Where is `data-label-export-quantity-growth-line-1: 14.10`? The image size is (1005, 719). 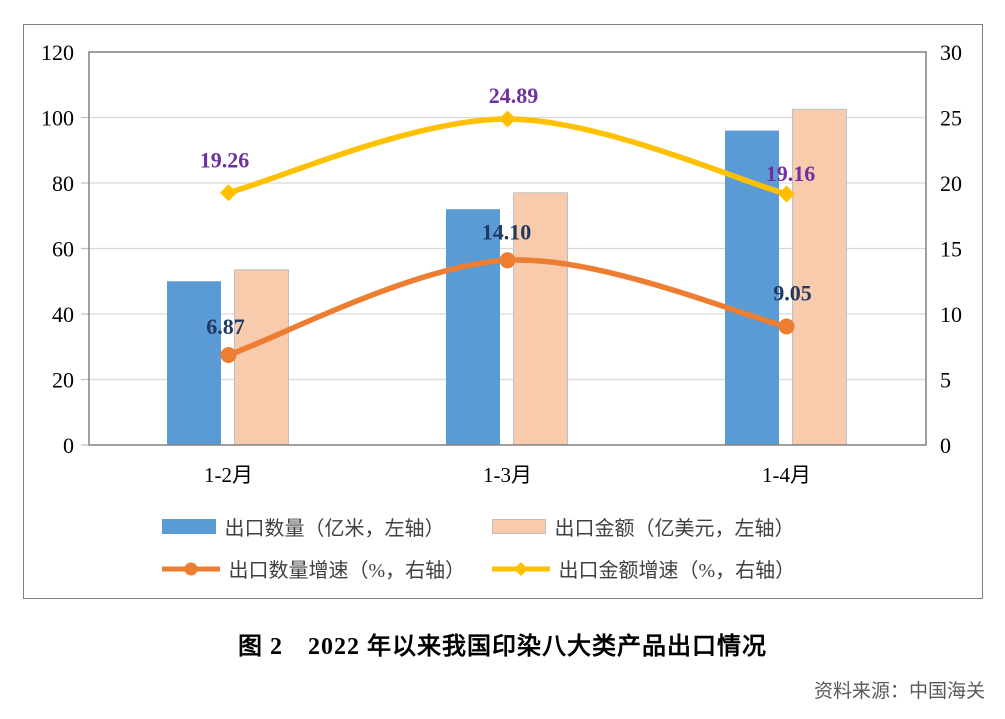 data-label-export-quantity-growth-line-1: 14.10 is located at coordinates (507, 231).